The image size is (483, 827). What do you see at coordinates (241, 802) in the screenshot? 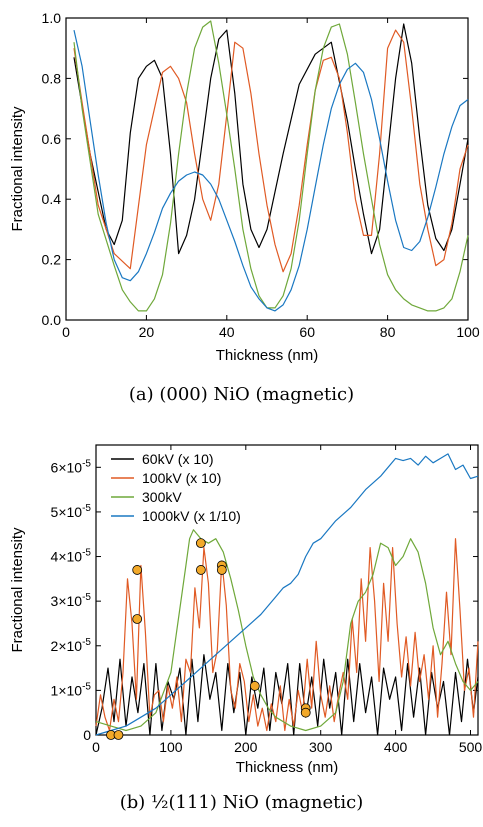
I see `caption-b: (b) ½(111) NiO (magnetic)` at bounding box center [241, 802].